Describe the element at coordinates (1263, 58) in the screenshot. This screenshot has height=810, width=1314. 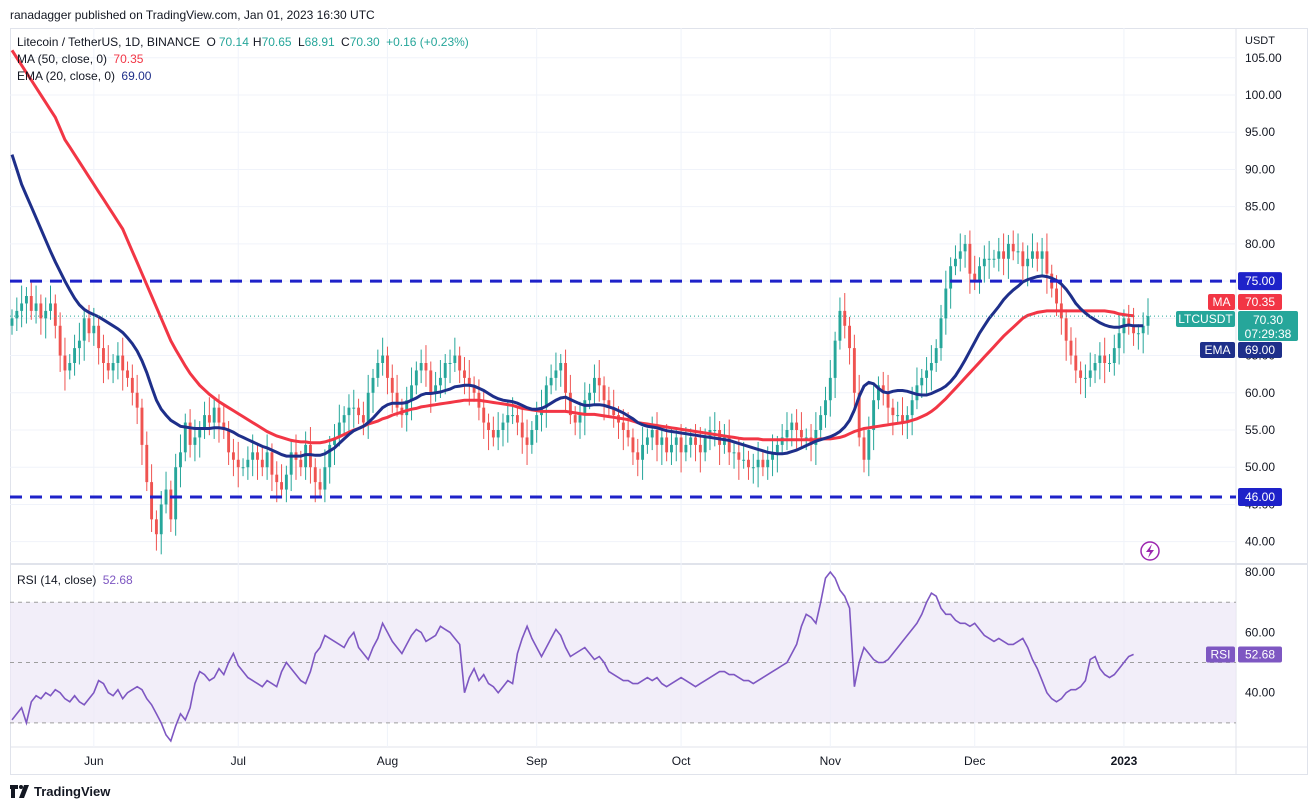
I see `price-tick-label: 105.00` at that location.